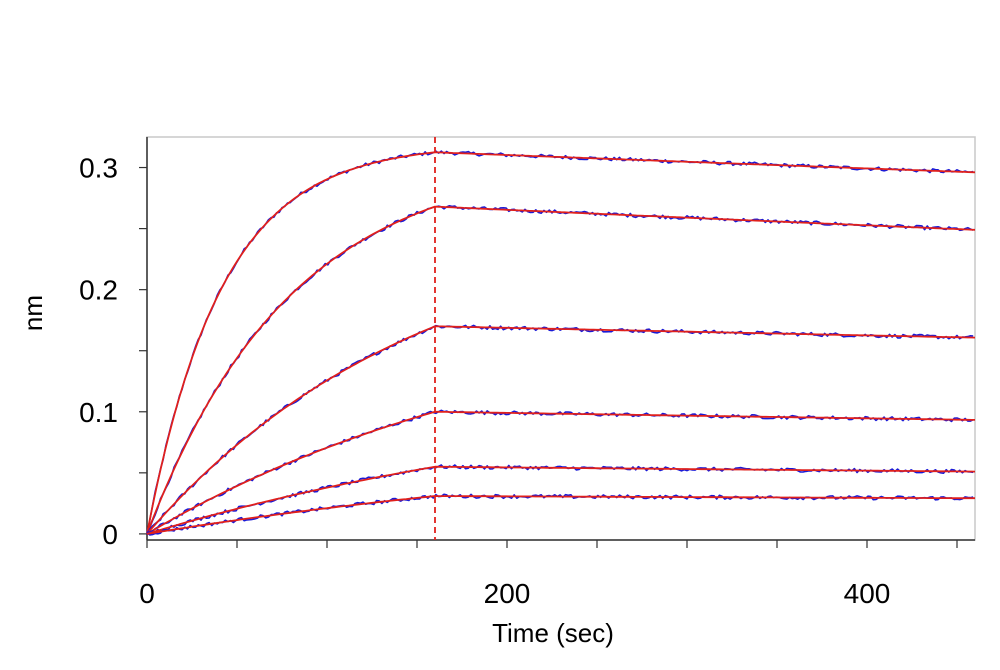  I want to click on y-tick-label: 0.3, so click(98, 168).